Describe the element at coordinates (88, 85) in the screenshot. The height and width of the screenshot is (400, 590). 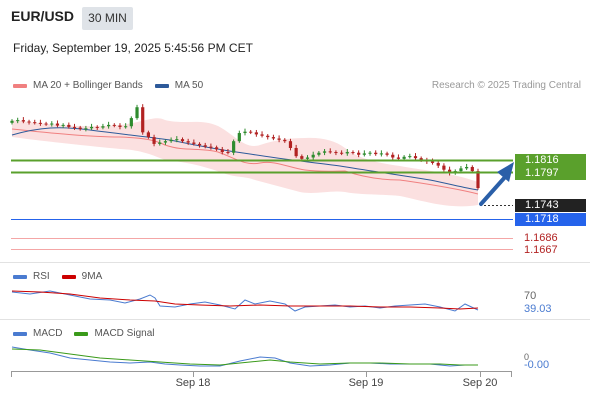
I see `legend-ma20: MA 20 + Bollinger Bands` at that location.